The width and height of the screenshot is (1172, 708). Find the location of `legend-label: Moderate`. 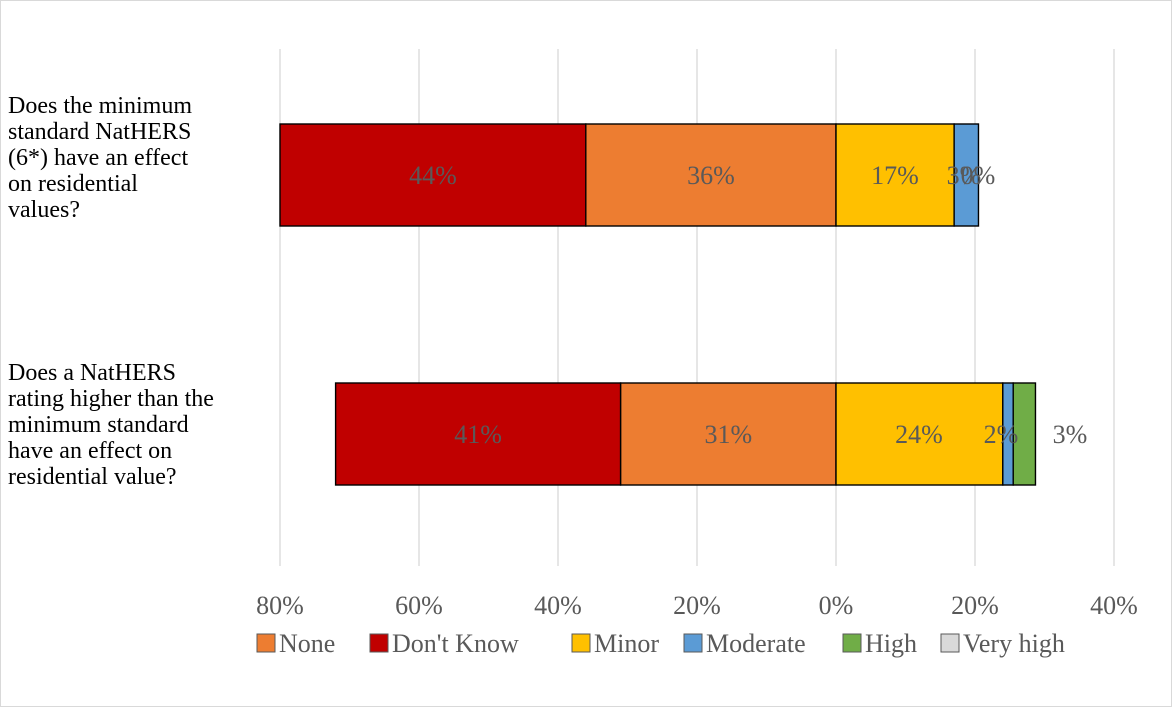

legend-label: Moderate is located at coordinates (756, 643).